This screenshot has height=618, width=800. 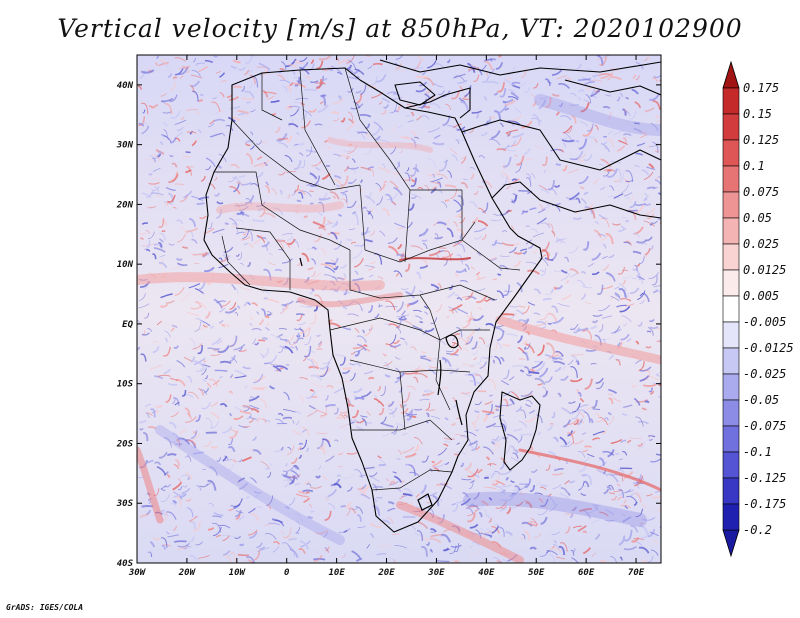 I want to click on lon-label: 50E, so click(x=536, y=573).